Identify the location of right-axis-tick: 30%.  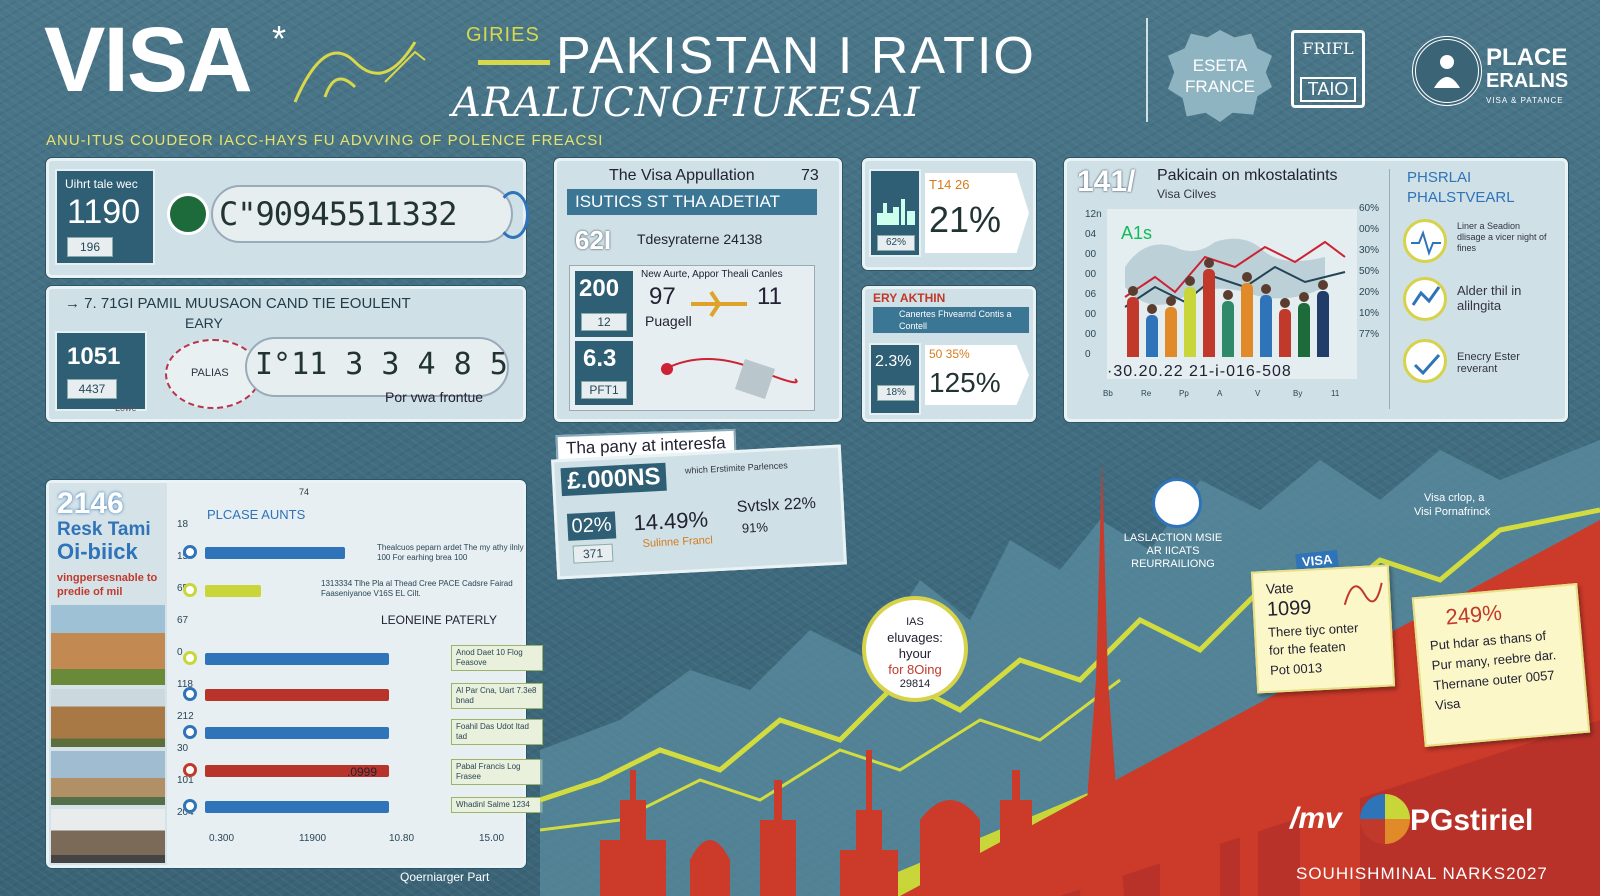
(1369, 250).